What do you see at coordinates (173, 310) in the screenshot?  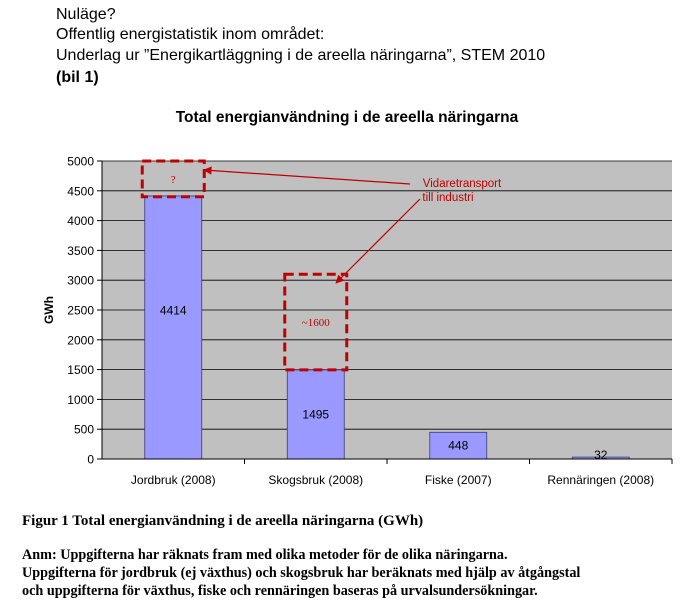 I see `data-label: 4414` at bounding box center [173, 310].